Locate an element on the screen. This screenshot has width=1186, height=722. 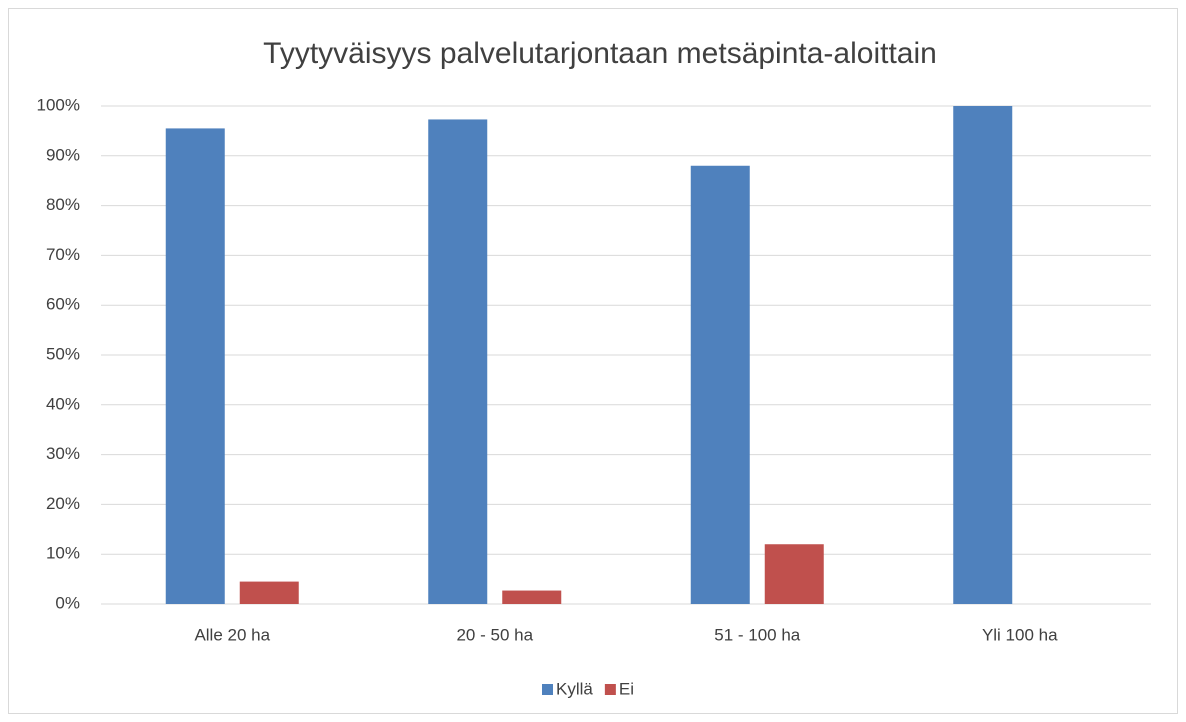
y-tick-label: 20% is located at coordinates (63, 503).